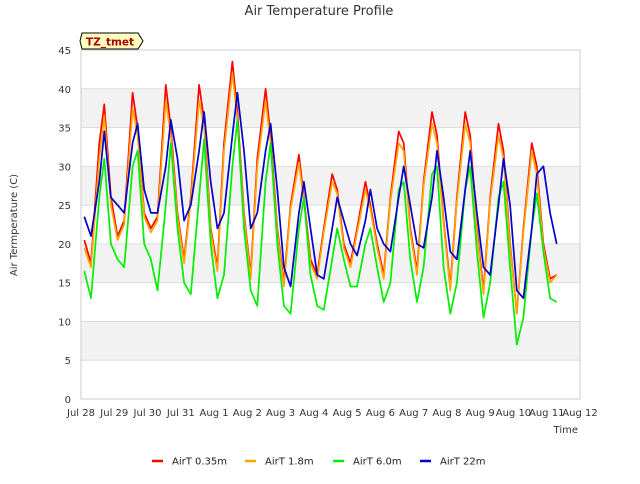  I want to click on y-tick-label: 35, so click(64, 129).